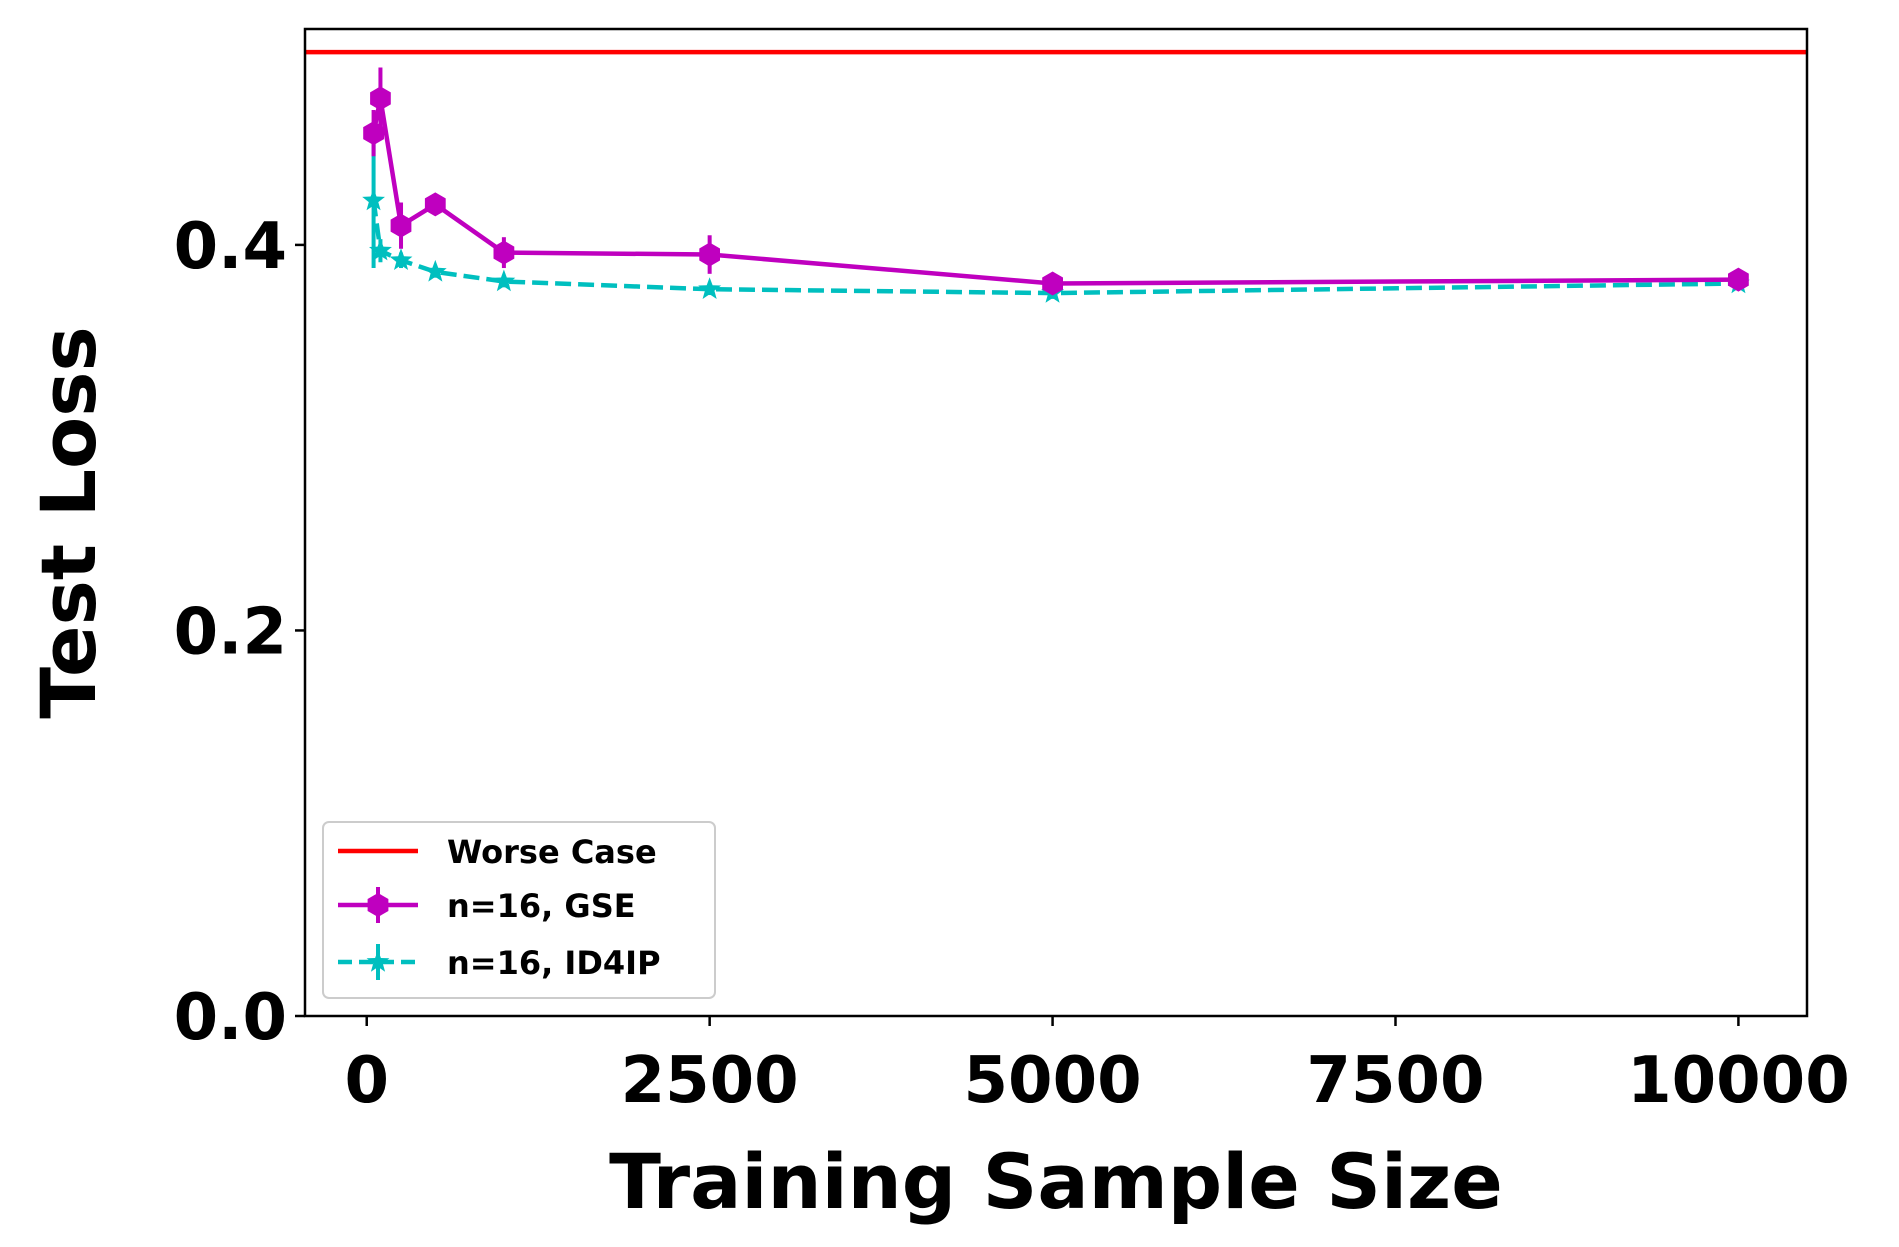 This screenshot has width=1899, height=1247. I want to click on legend-id4ip-label: n=16, ID4IP, so click(554, 963).